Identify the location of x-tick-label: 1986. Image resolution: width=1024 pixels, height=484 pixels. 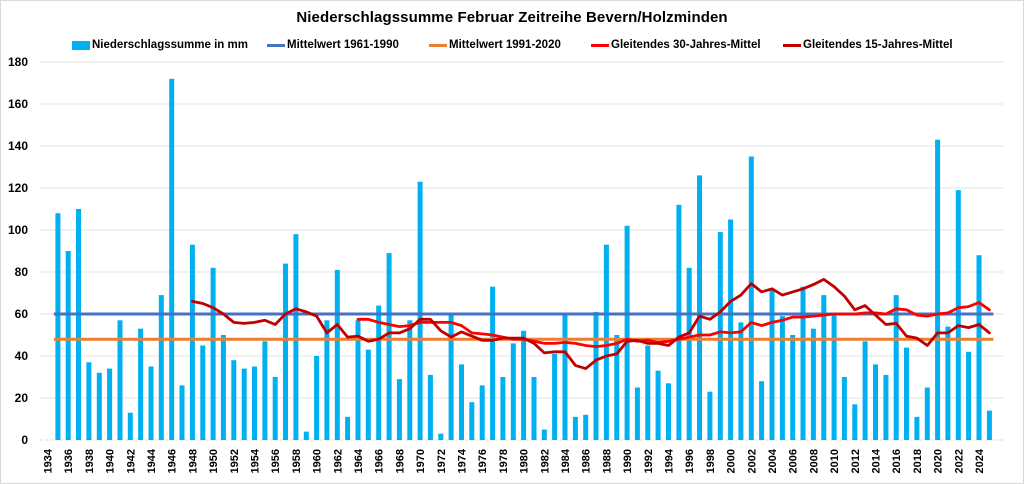
(587, 461).